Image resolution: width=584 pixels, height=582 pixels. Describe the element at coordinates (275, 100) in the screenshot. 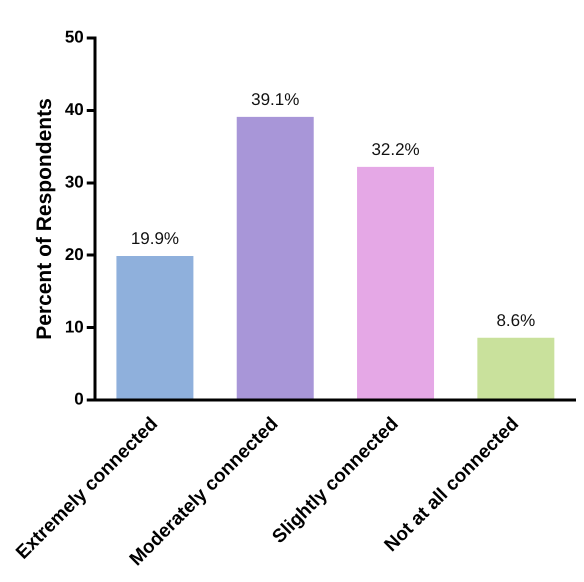

I see `data-label: 39.1%` at that location.